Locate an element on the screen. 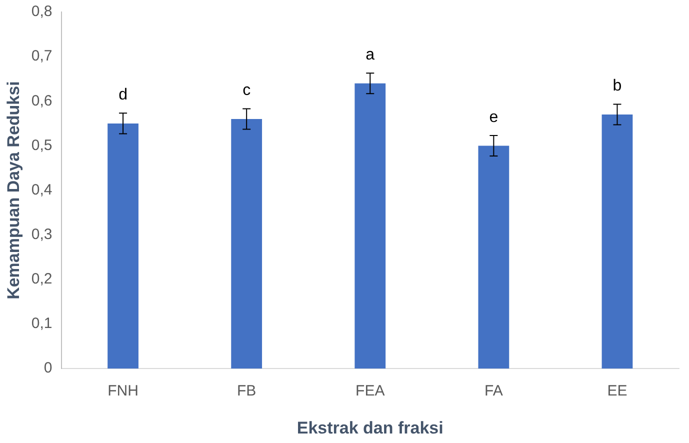 The width and height of the screenshot is (689, 443). annotation: a is located at coordinates (370, 55).